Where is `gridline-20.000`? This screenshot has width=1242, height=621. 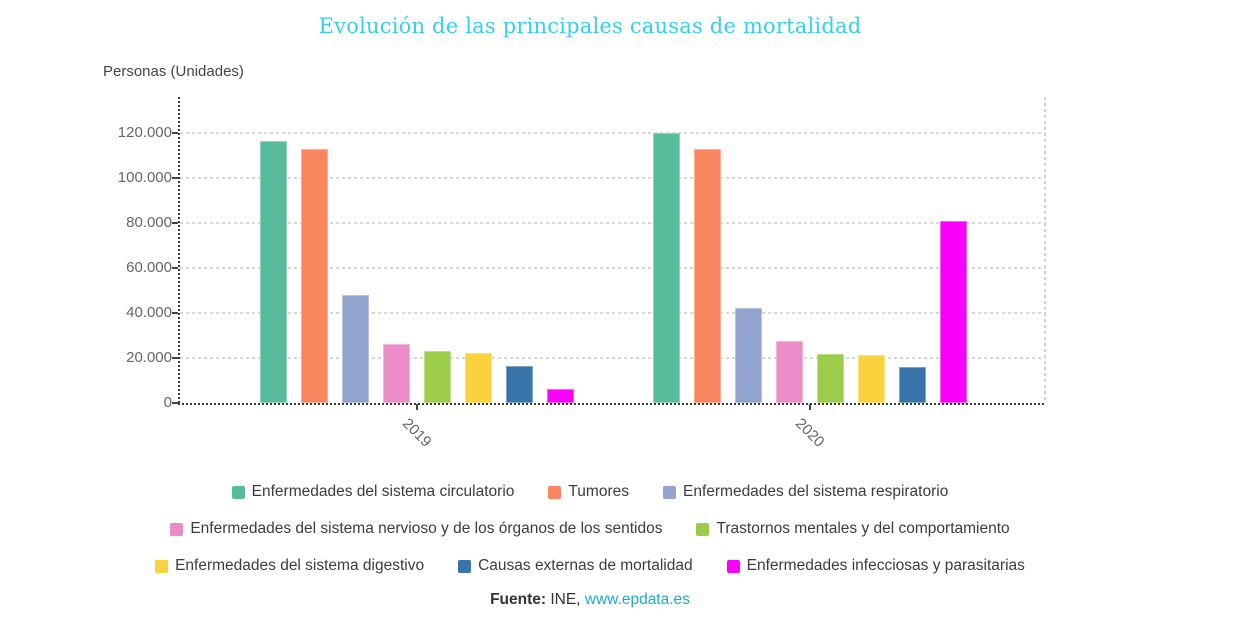 gridline-20.000 is located at coordinates (613, 358).